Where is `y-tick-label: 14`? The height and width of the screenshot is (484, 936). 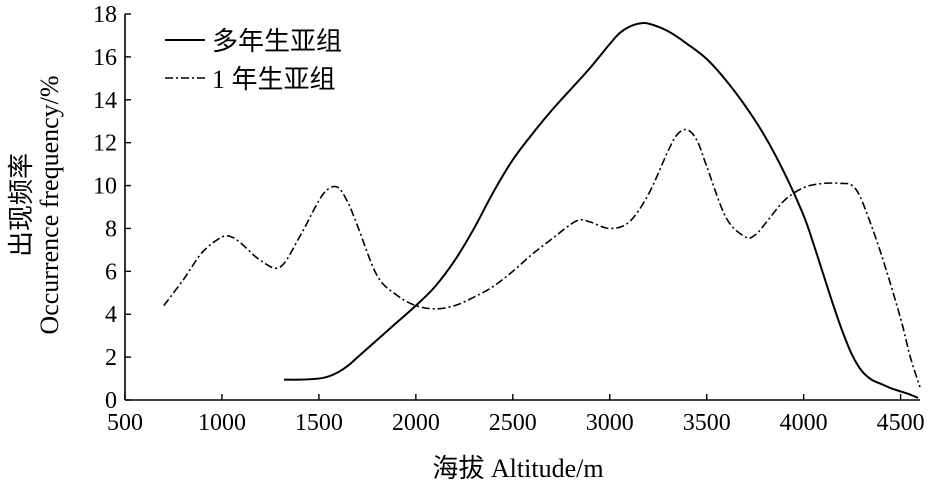 y-tick-label: 14 is located at coordinates (105, 101).